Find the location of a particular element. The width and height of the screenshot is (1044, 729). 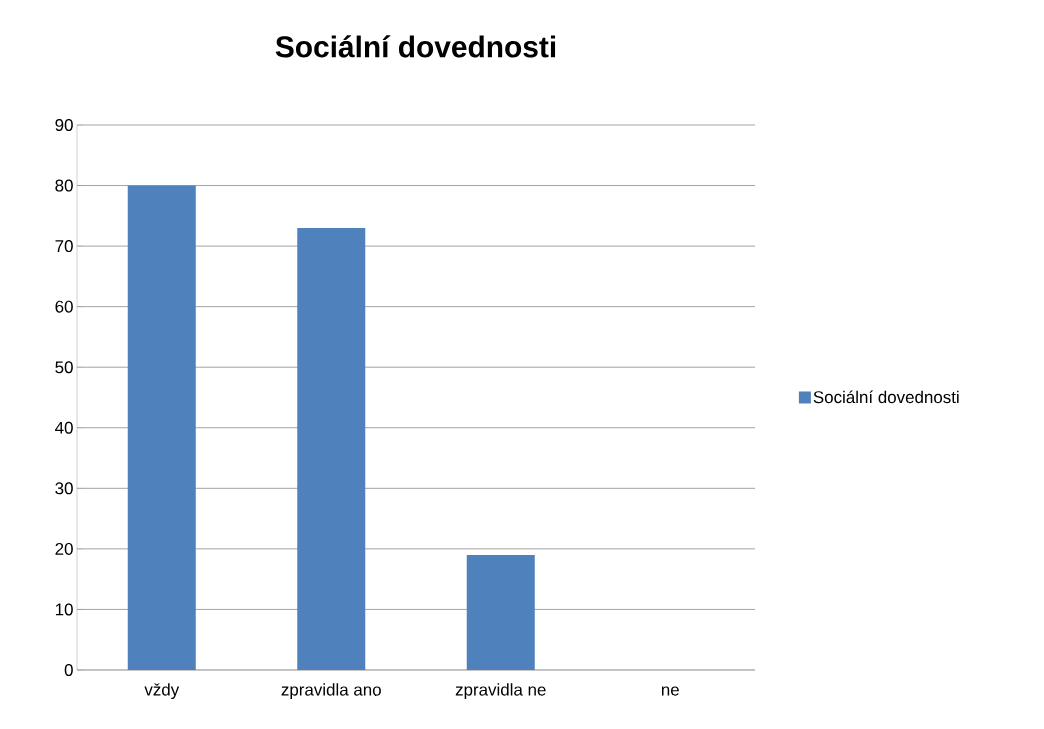

y-tick-label: 40 is located at coordinates (64, 427).